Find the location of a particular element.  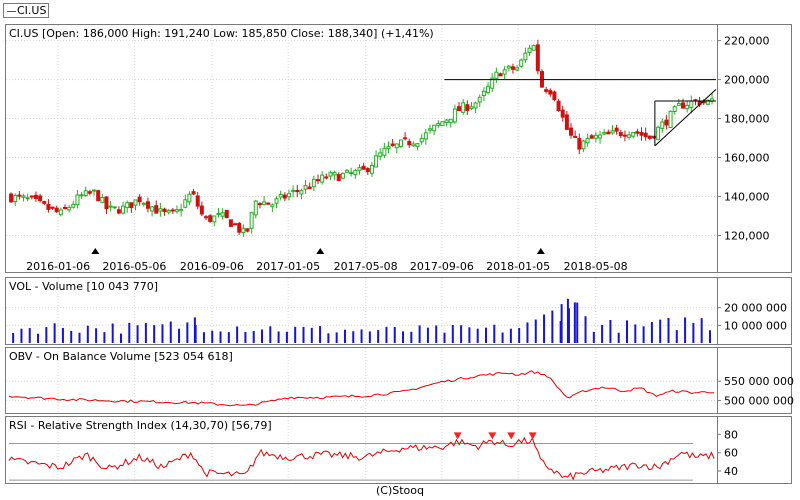

legend-tab: CI.US is located at coordinates (26, 10).